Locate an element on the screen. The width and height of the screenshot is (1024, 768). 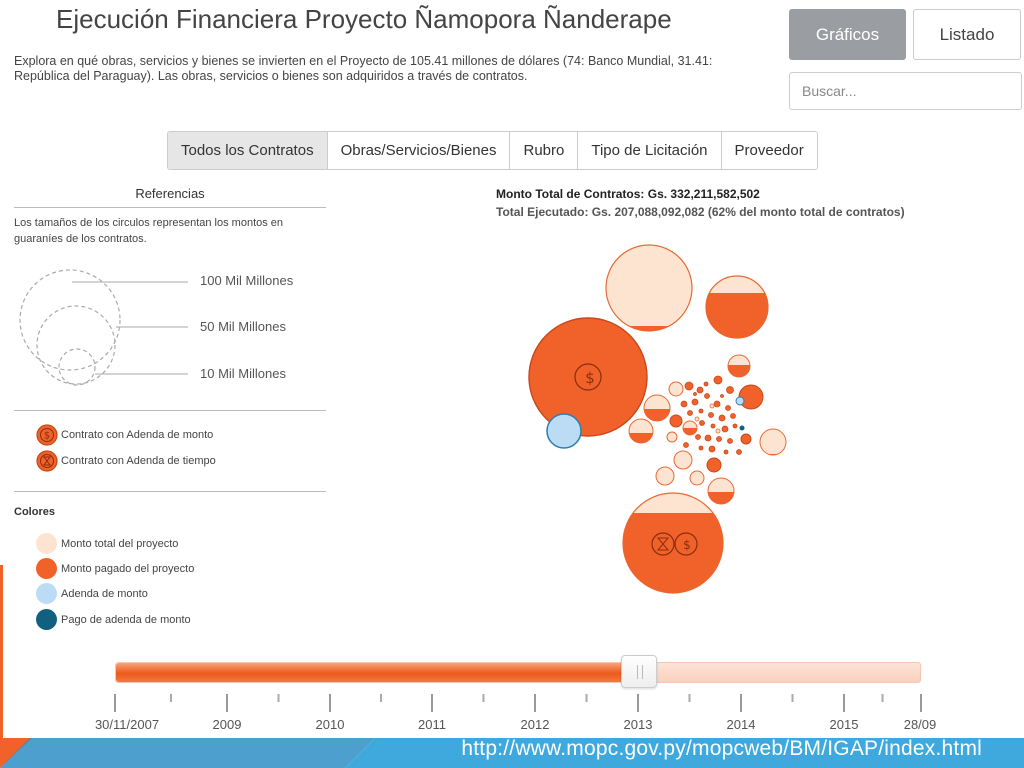
timeline-label: 2012 is located at coordinates (535, 724).